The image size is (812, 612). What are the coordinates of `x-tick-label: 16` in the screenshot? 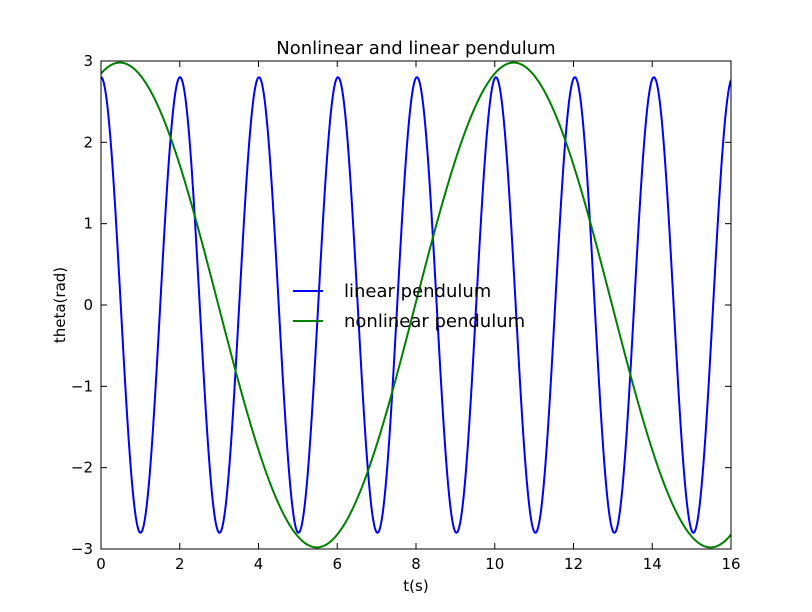 It's located at (730, 564).